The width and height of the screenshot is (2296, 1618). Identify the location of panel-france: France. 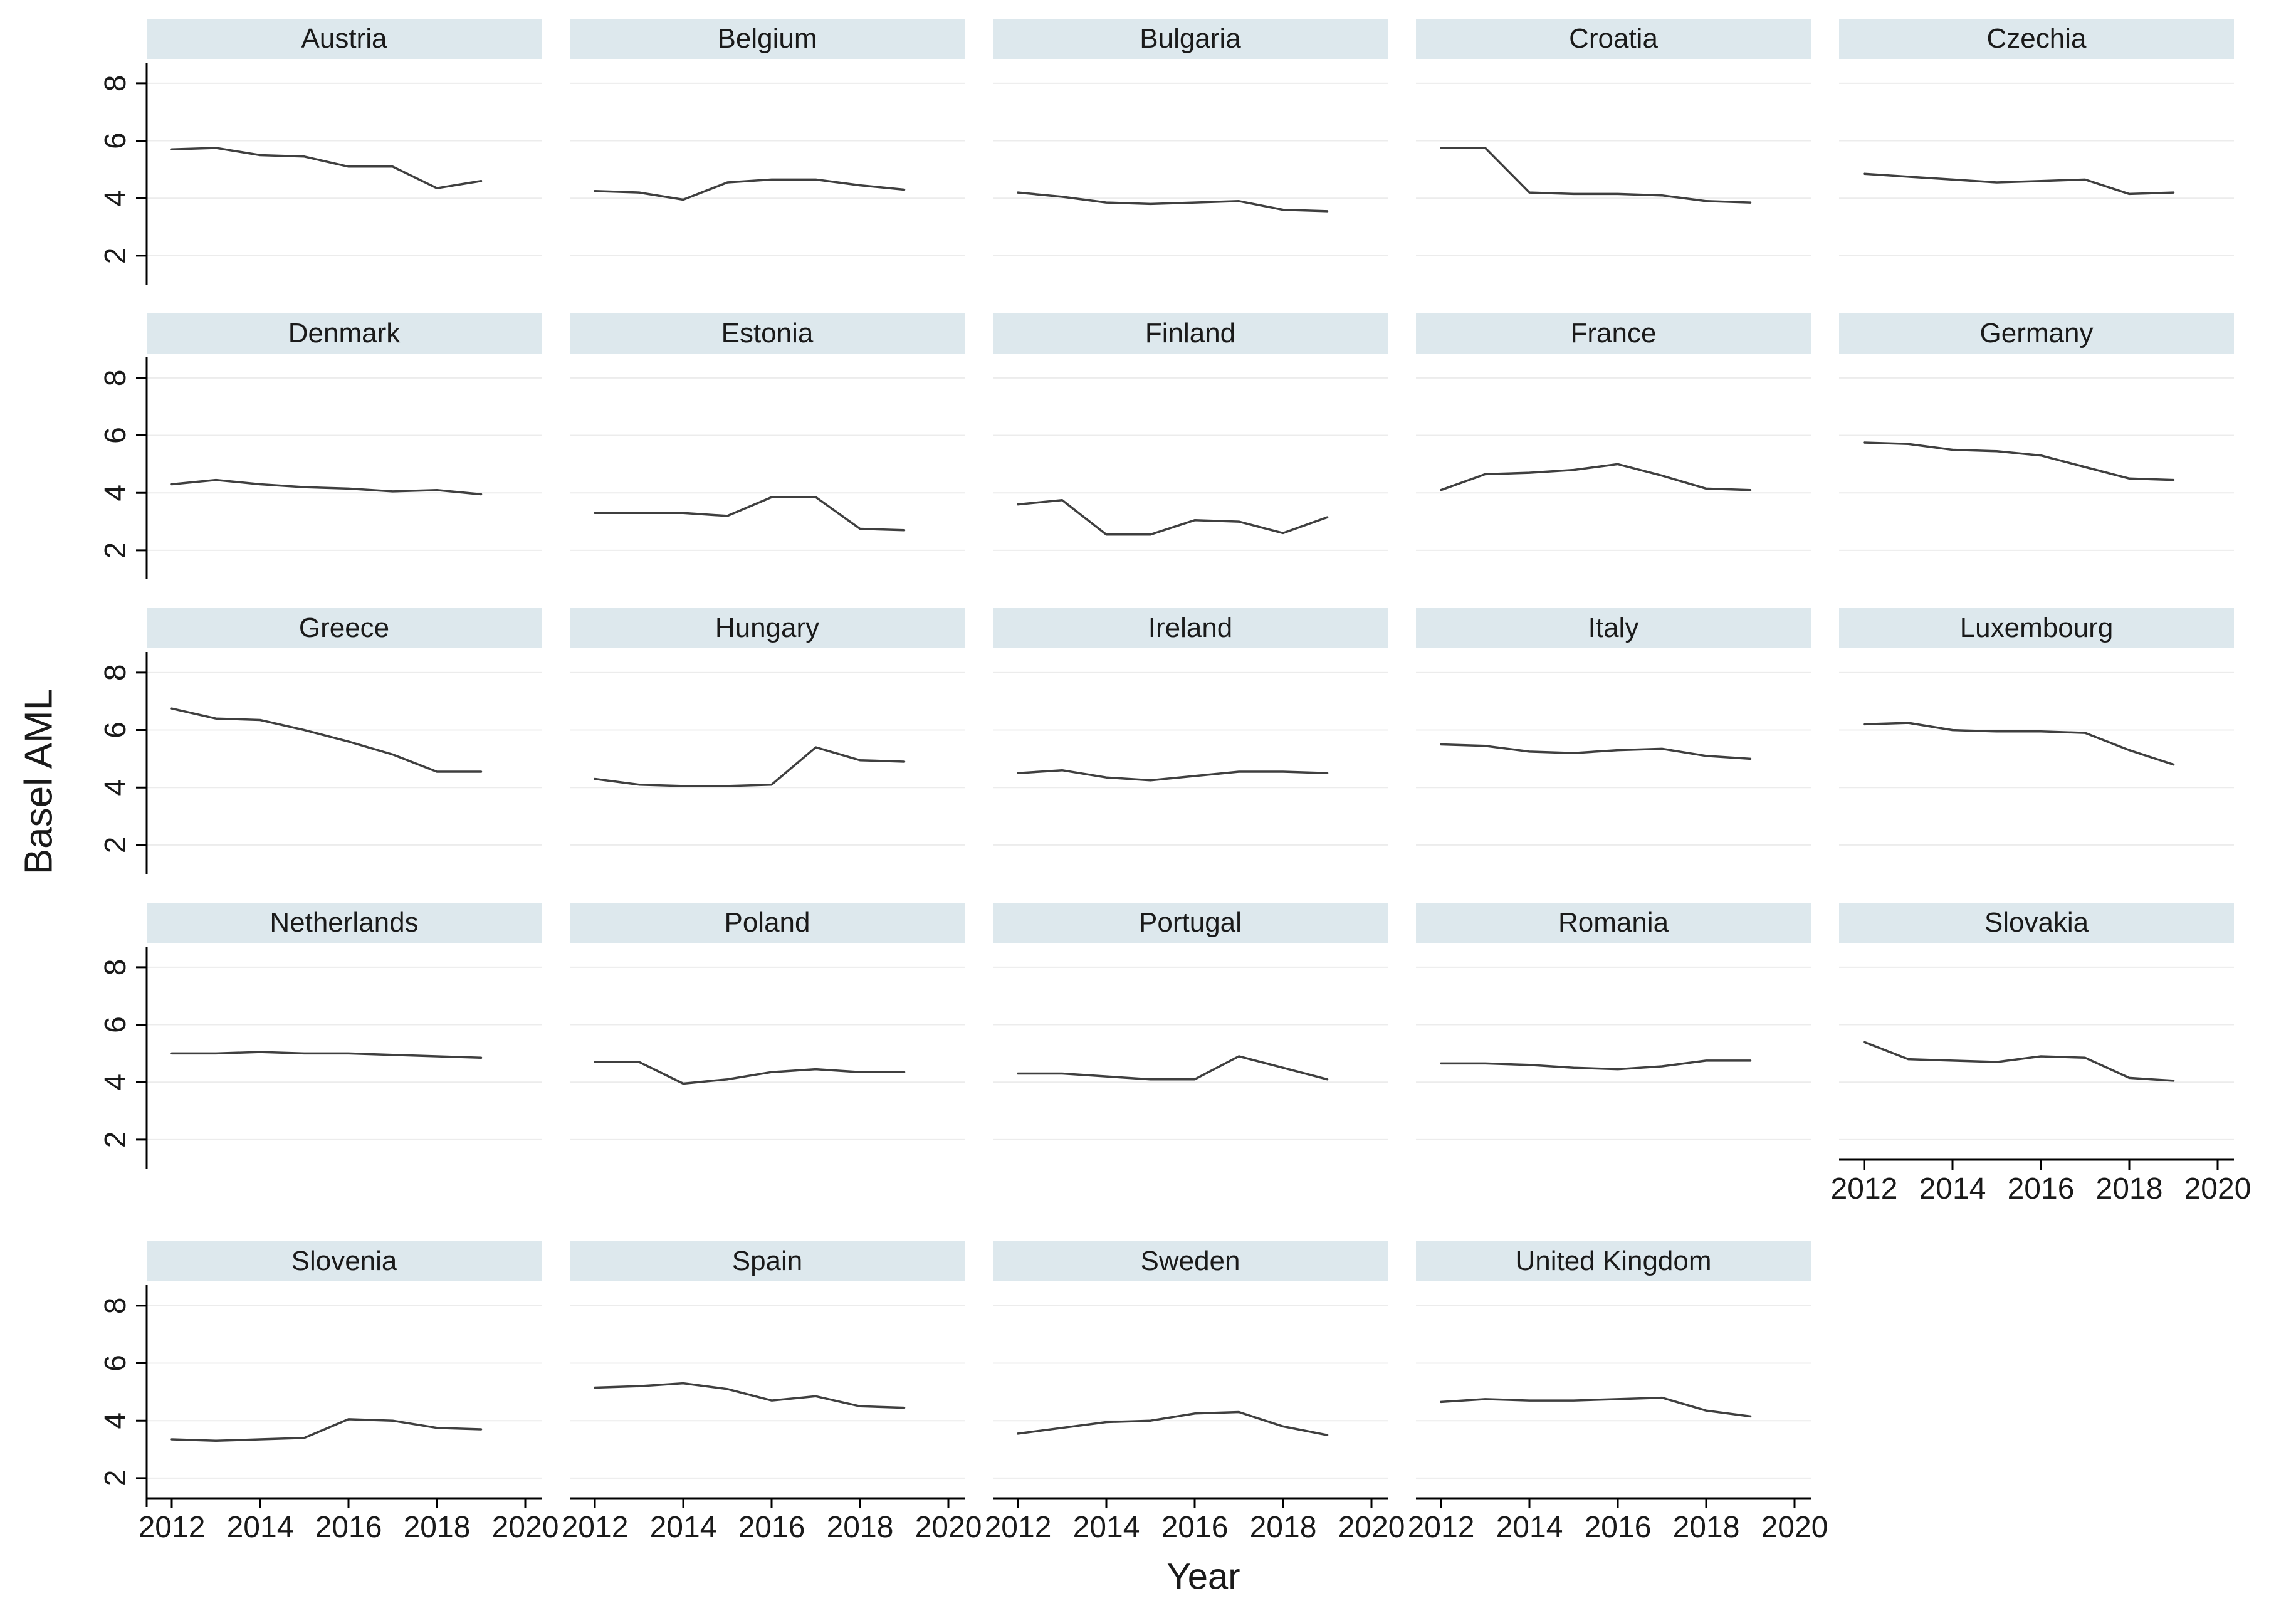
(1613, 441).